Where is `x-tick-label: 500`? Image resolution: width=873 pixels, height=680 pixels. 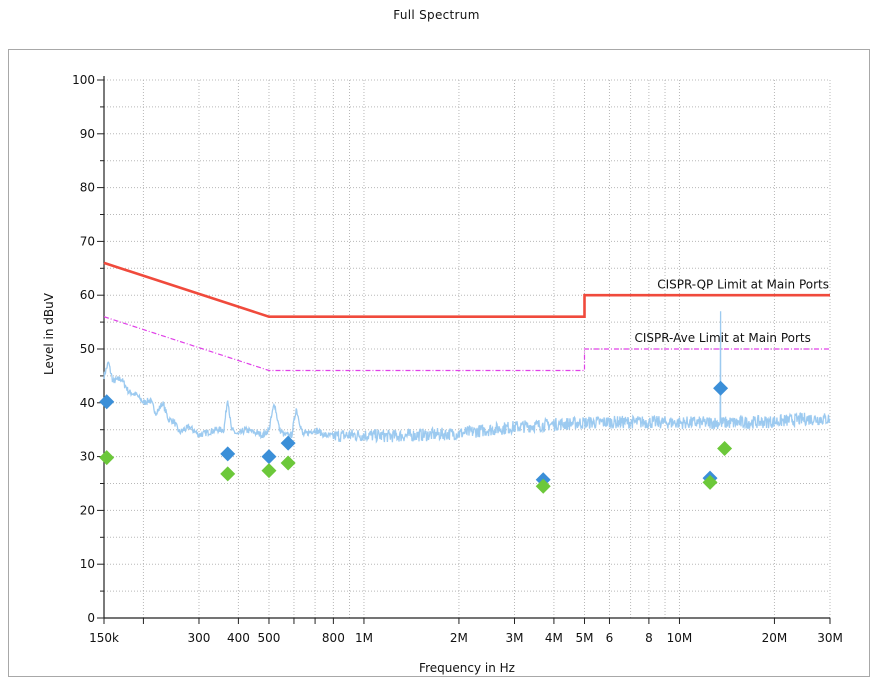 x-tick-label: 500 is located at coordinates (269, 638).